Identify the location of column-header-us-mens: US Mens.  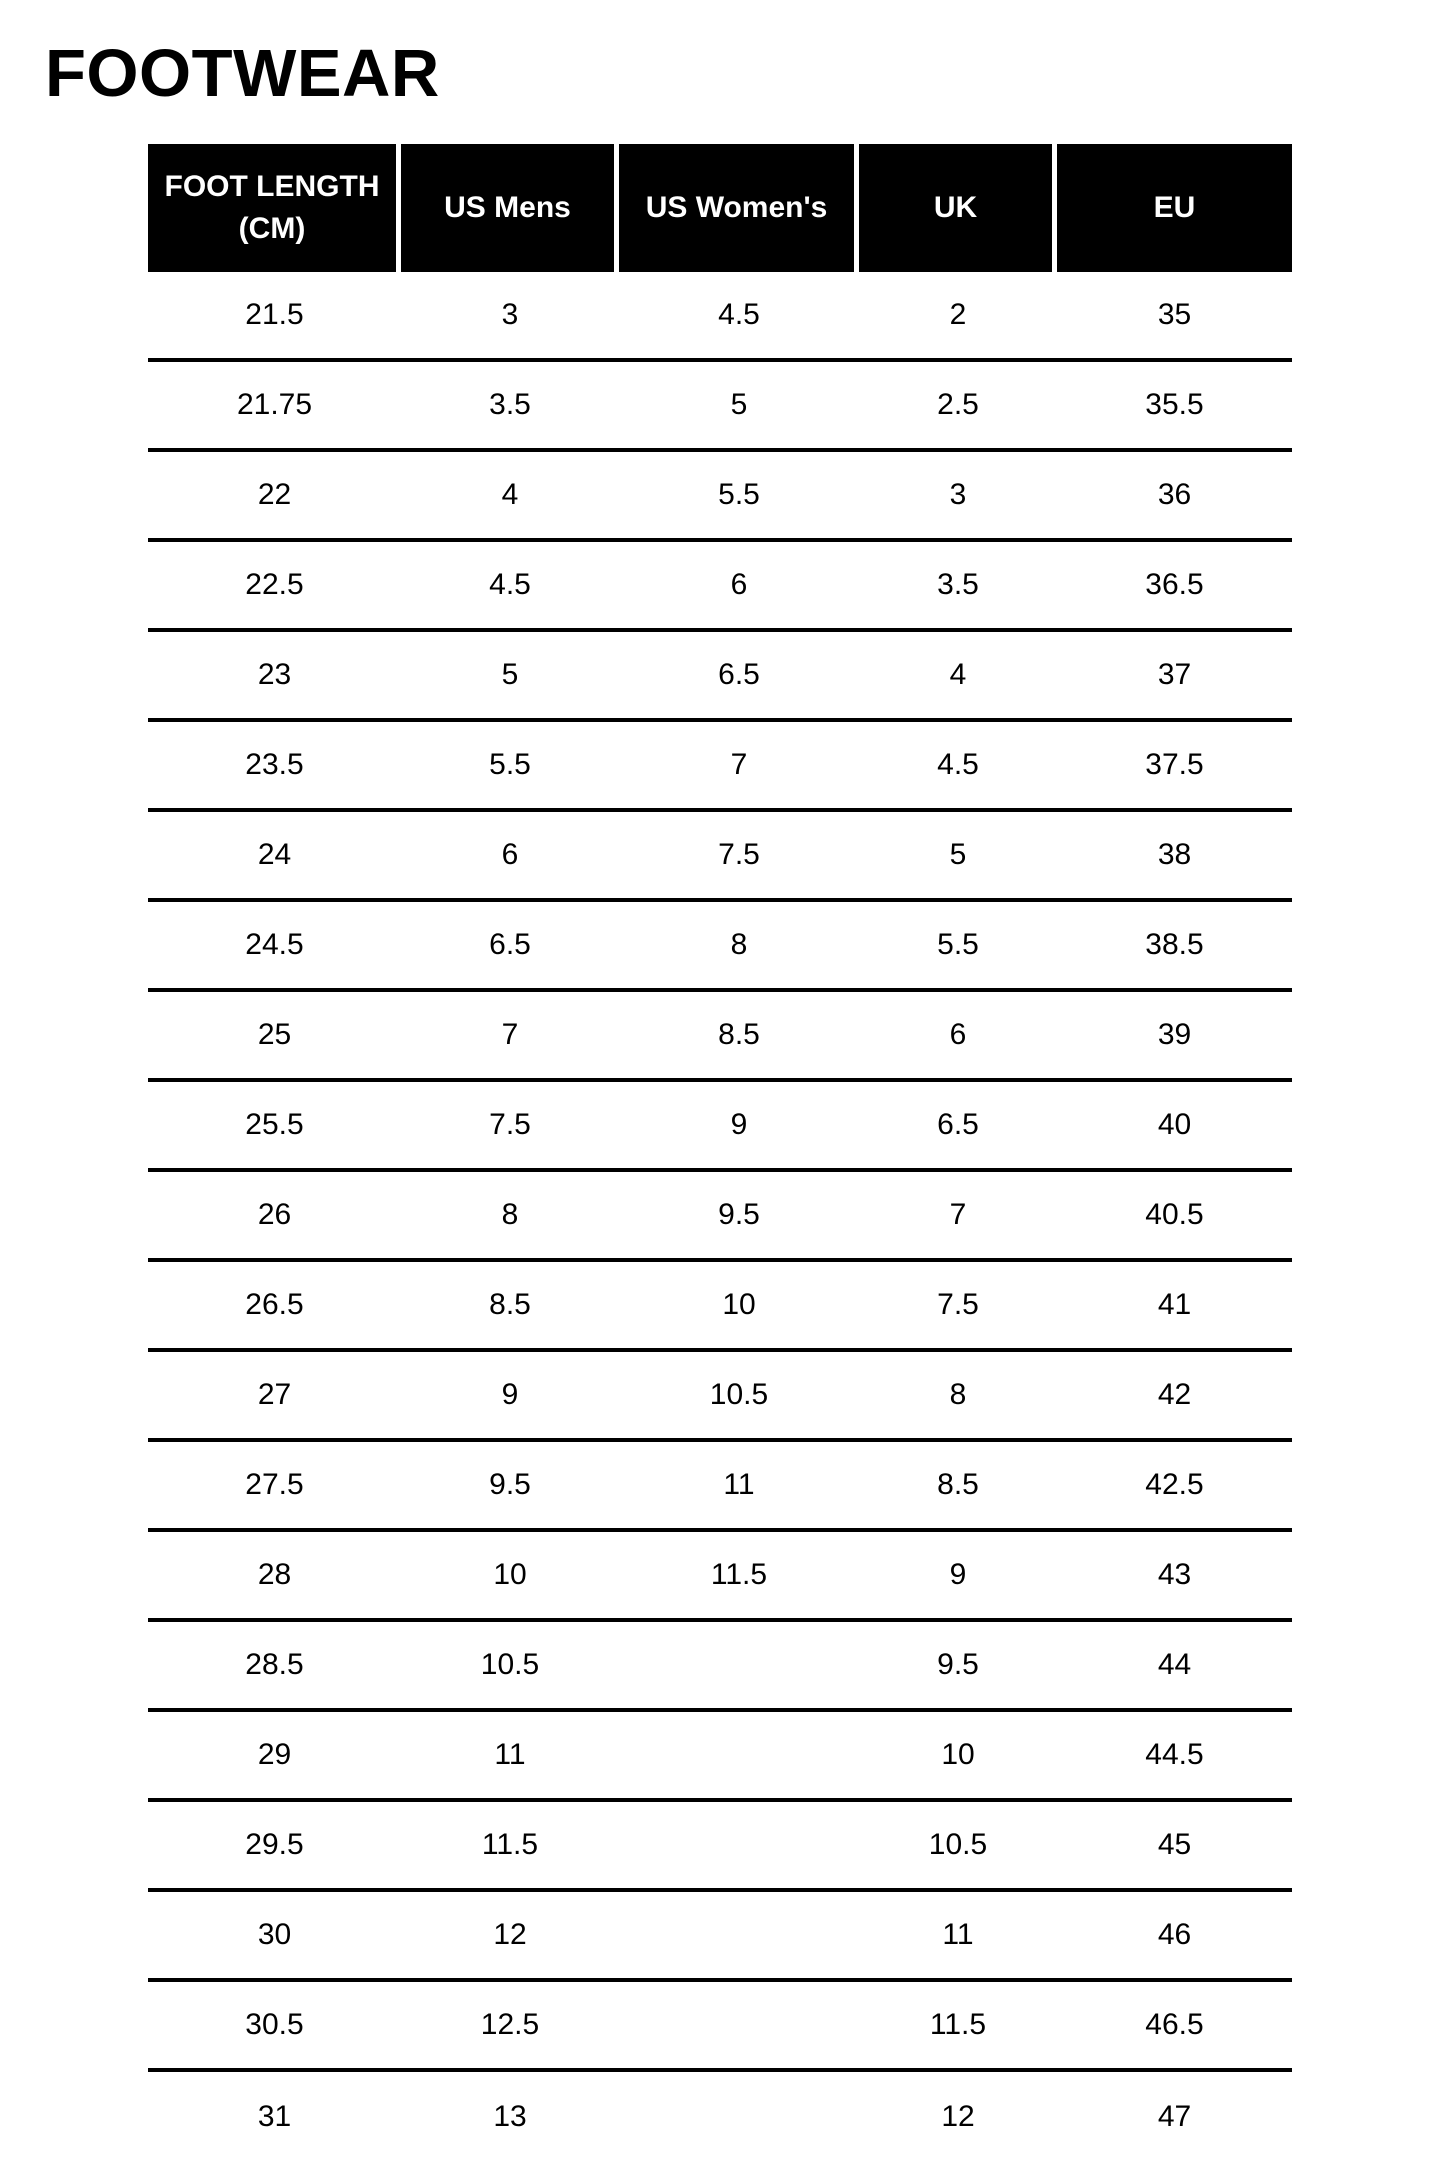
(510, 208).